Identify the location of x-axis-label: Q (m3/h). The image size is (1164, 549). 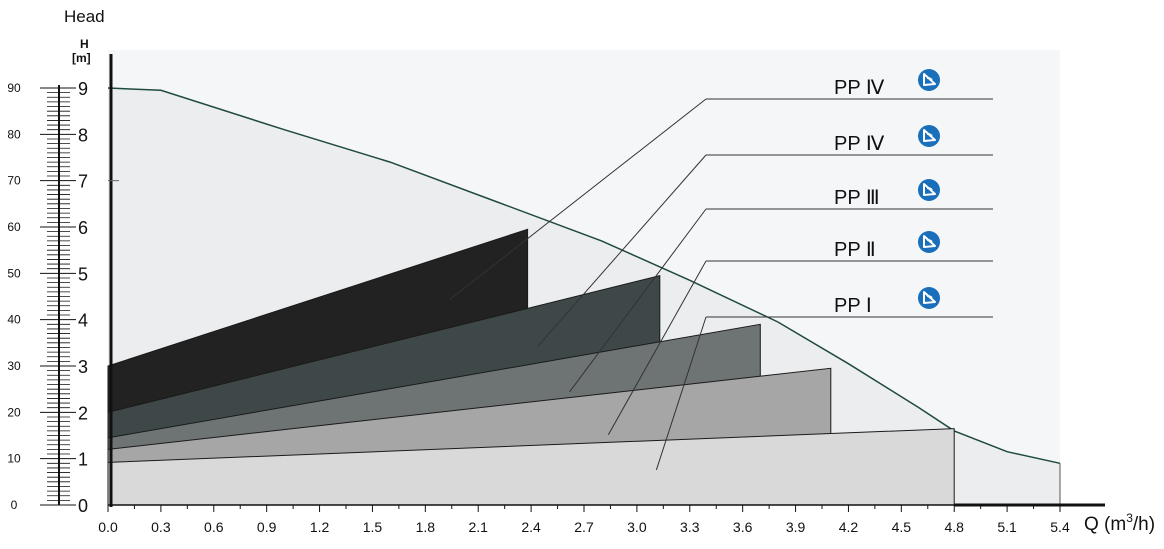
(1119, 523).